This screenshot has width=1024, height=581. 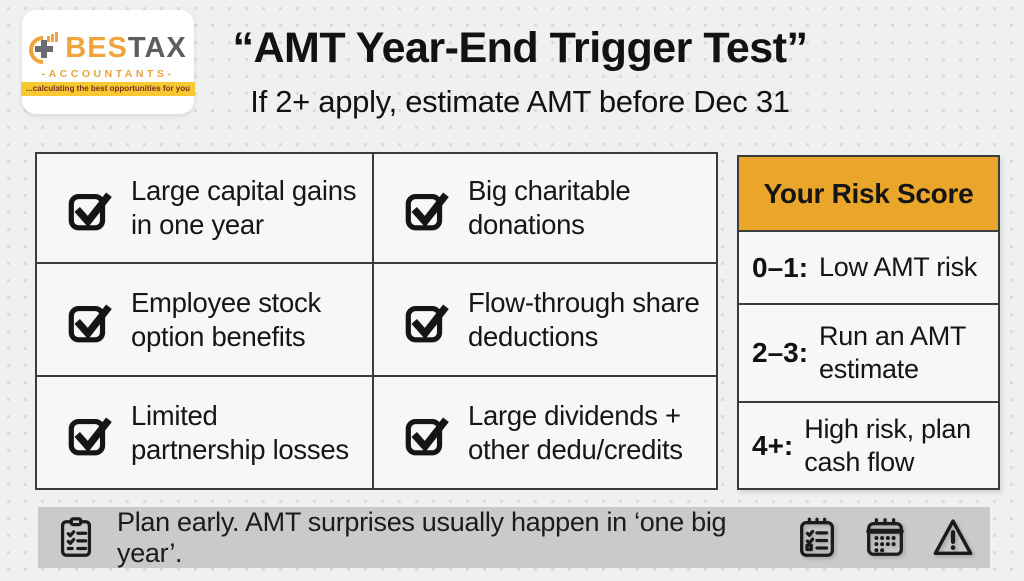 What do you see at coordinates (76, 536) in the screenshot?
I see `clipboard-list-icon` at bounding box center [76, 536].